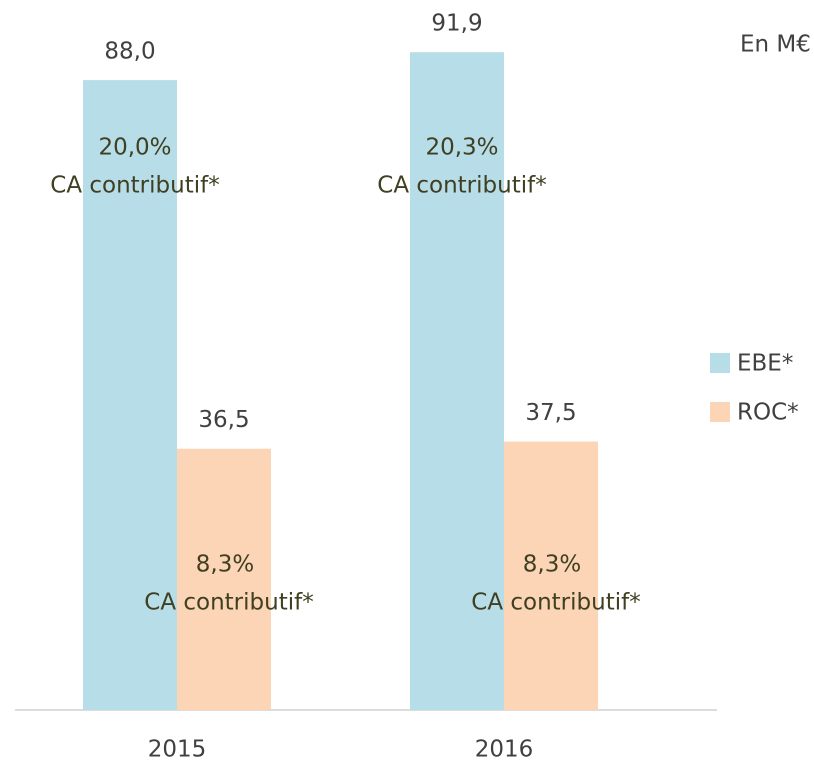  What do you see at coordinates (768, 413) in the screenshot?
I see `legend-label: ROC*` at bounding box center [768, 413].